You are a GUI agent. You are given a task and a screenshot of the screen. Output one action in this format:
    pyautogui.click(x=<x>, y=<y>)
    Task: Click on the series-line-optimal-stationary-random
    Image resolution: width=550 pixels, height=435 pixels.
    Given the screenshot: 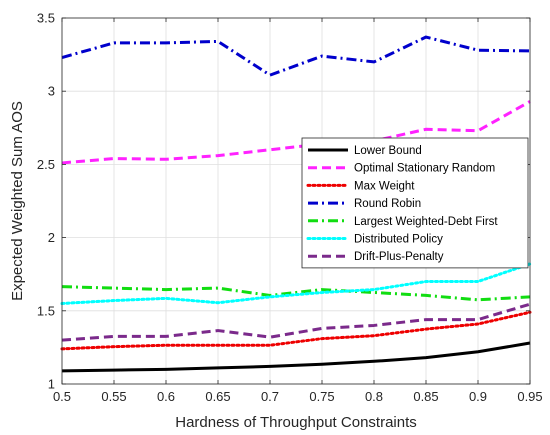 What is the action you would take?
    pyautogui.click(x=296, y=132)
    